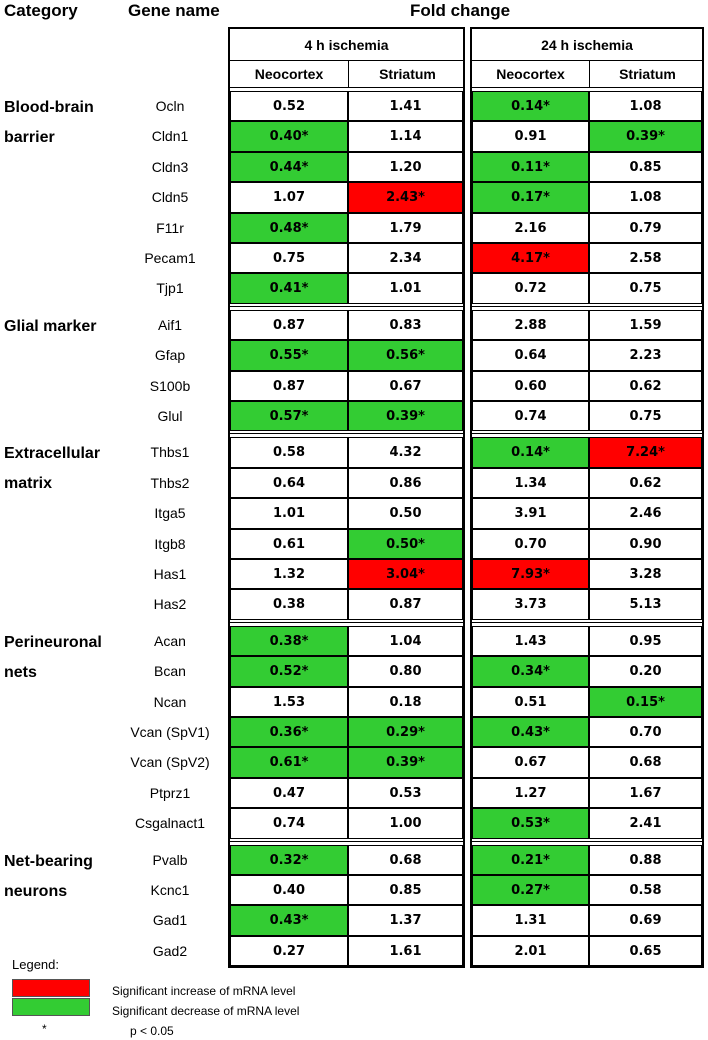 Image resolution: width=708 pixels, height=1040 pixels. I want to click on gene-name: Thbs1, so click(170, 452).